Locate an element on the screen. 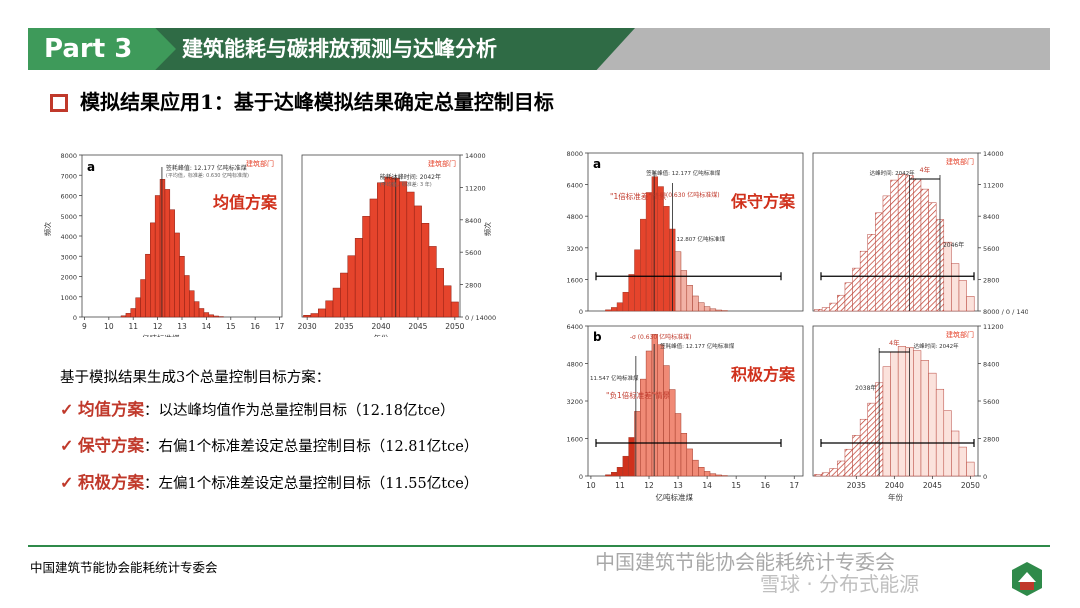 The image size is (1080, 608). slide-subtitle: 模拟结果应用1：基于达峰模拟结果确定总量控制目标 is located at coordinates (317, 102).